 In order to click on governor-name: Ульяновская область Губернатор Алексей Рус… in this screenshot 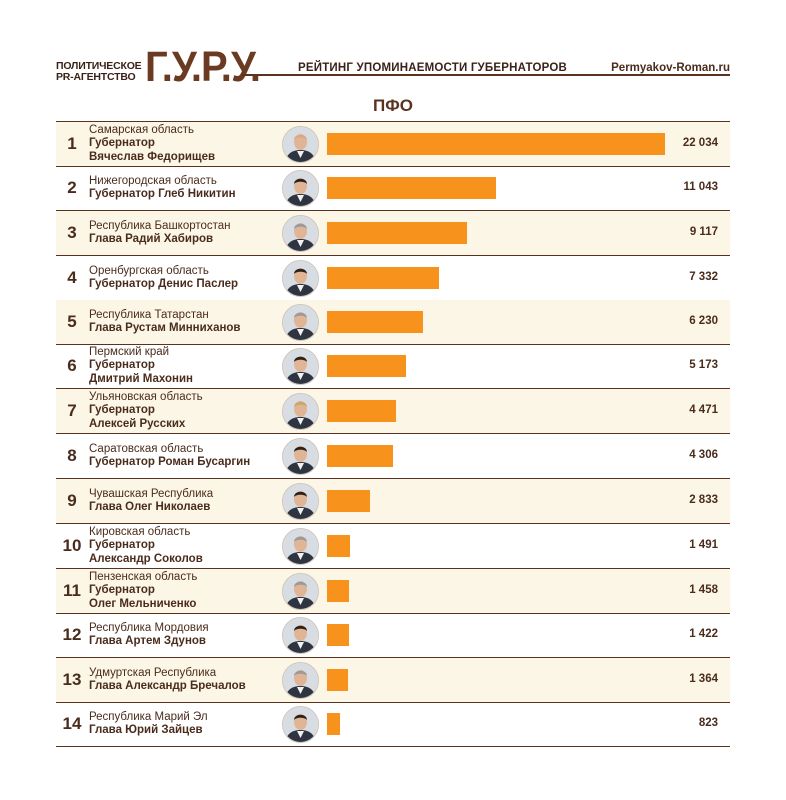, I will do `click(189, 411)`.